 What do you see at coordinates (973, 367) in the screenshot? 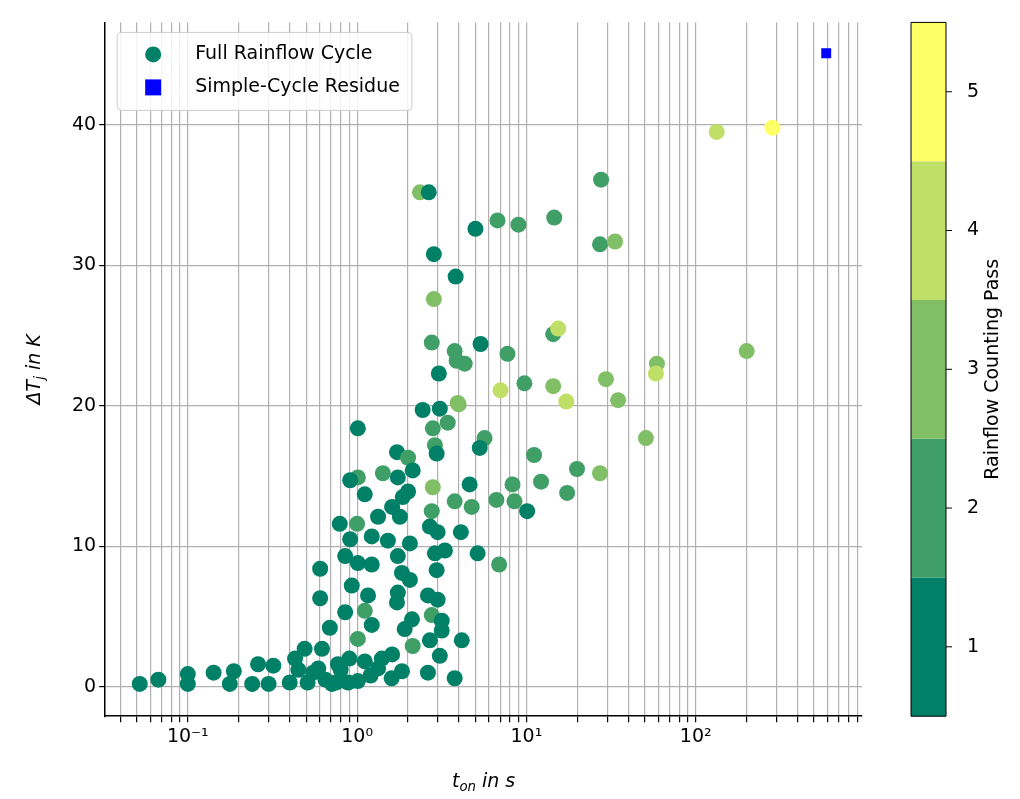
I see `color-bar-label: 3` at bounding box center [973, 367].